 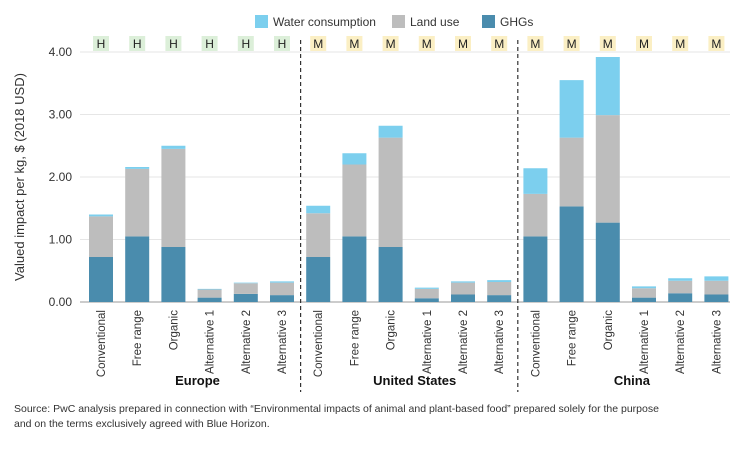 I want to click on y-tick-label: 3.00, so click(x=61, y=115).